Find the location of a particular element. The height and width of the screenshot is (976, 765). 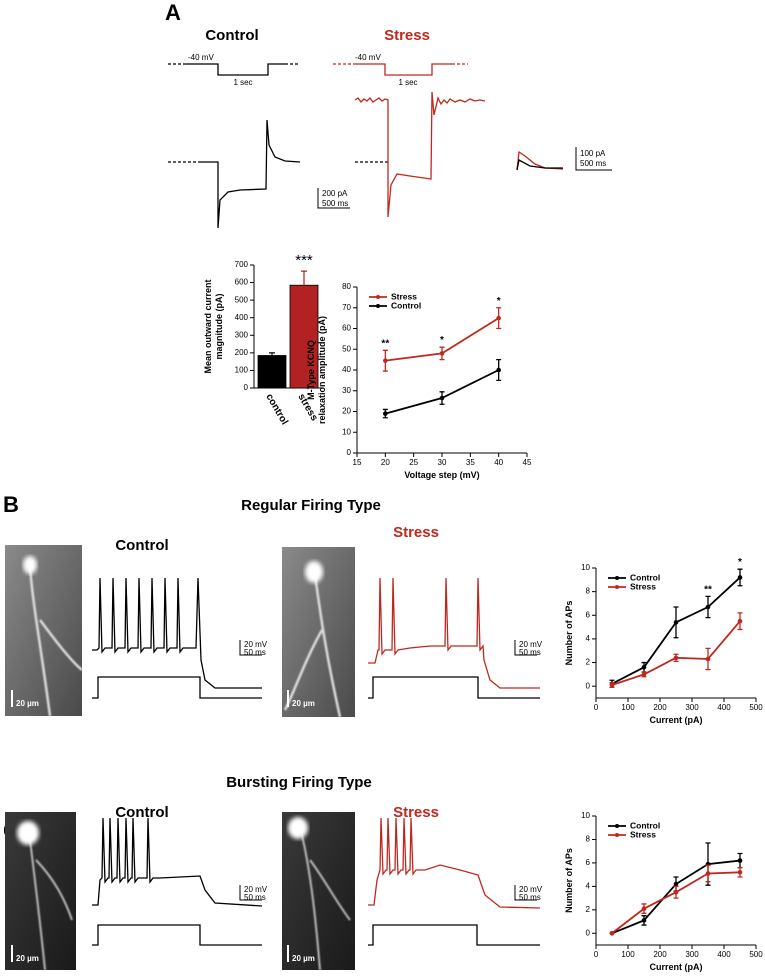

x-tick-label: 25 is located at coordinates (413, 462).